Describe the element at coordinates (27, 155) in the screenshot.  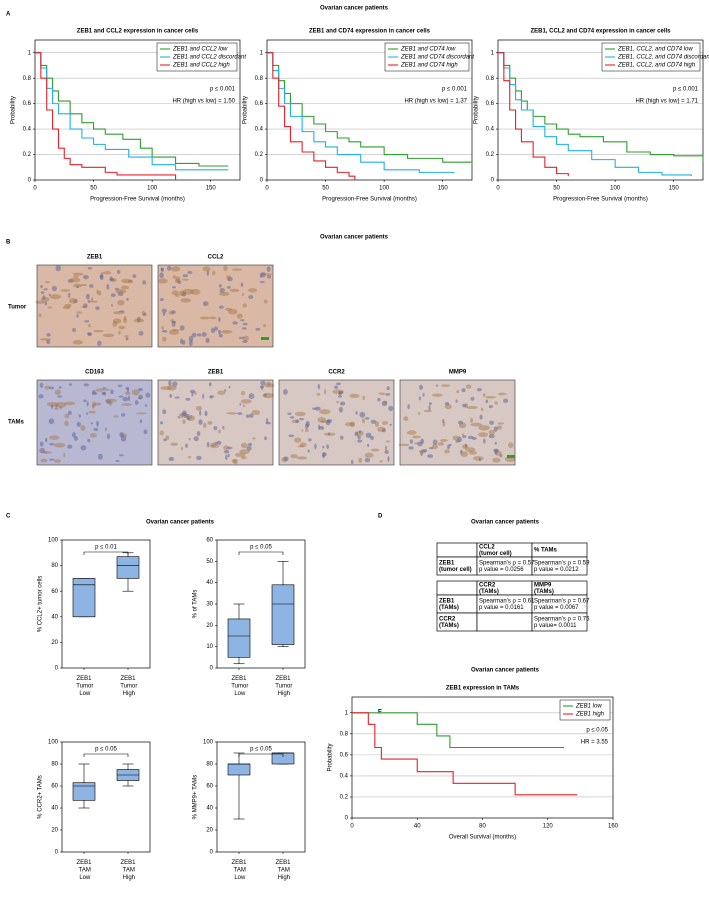
I see `y-tick-label: 0.2` at that location.